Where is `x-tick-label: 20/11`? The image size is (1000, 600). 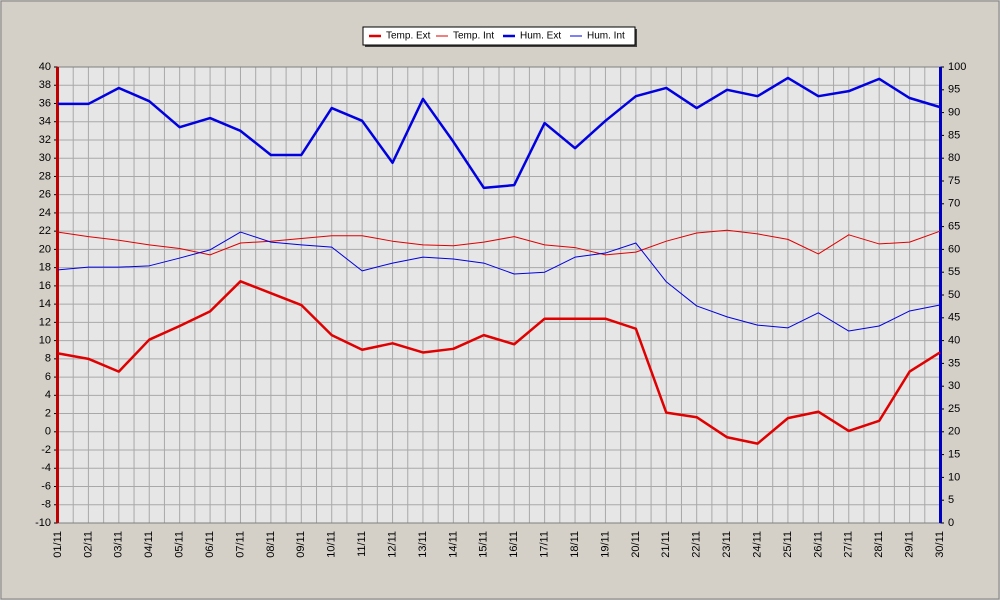
x-tick-label: 20/11 is located at coordinates (636, 544).